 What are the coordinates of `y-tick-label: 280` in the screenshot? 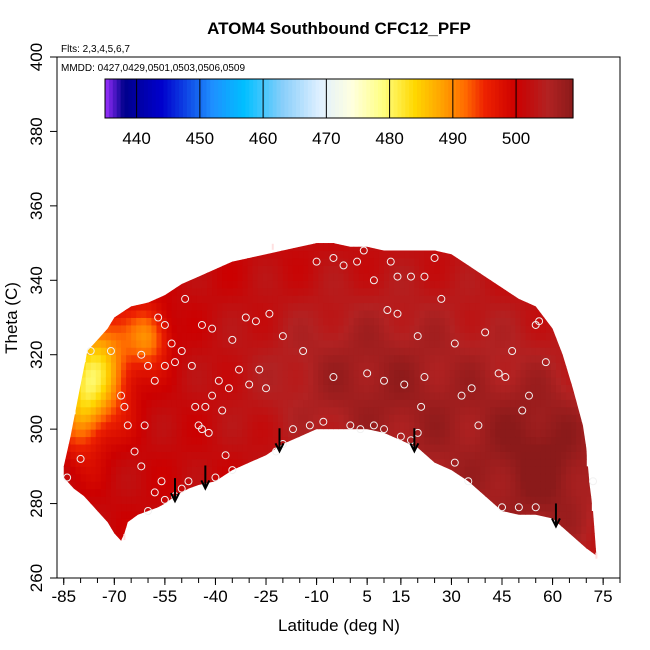 It's located at (36, 503).